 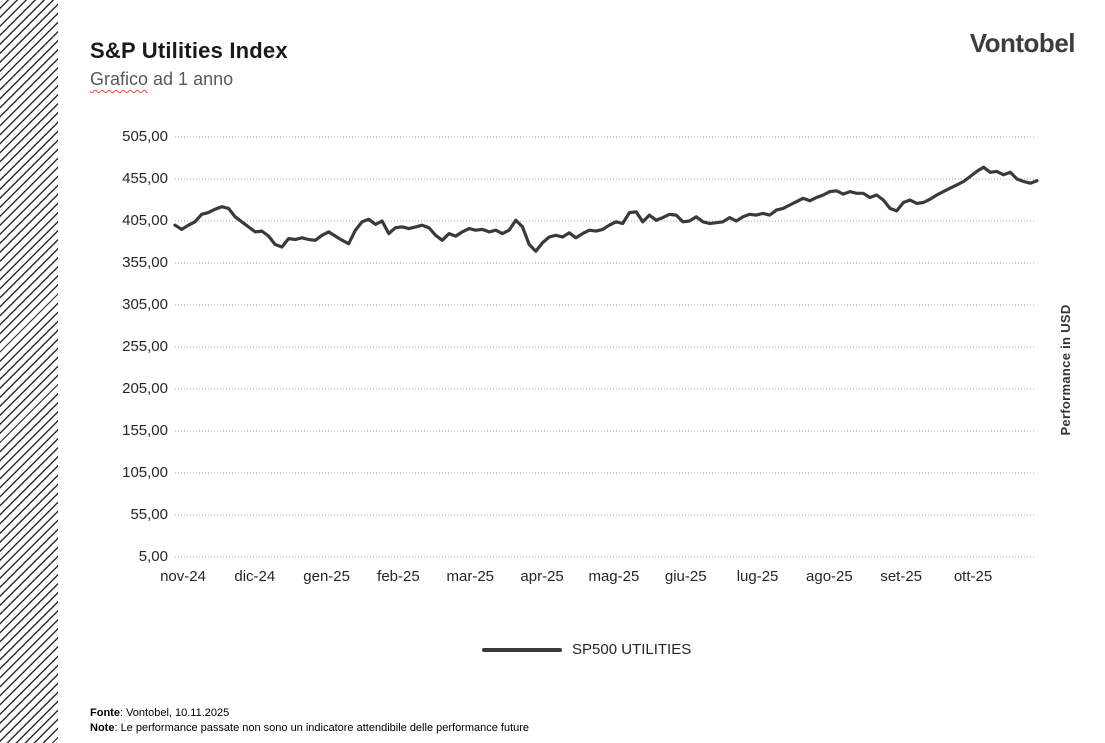 I want to click on legend-series-label: SP500 UTILITIES, so click(x=632, y=649).